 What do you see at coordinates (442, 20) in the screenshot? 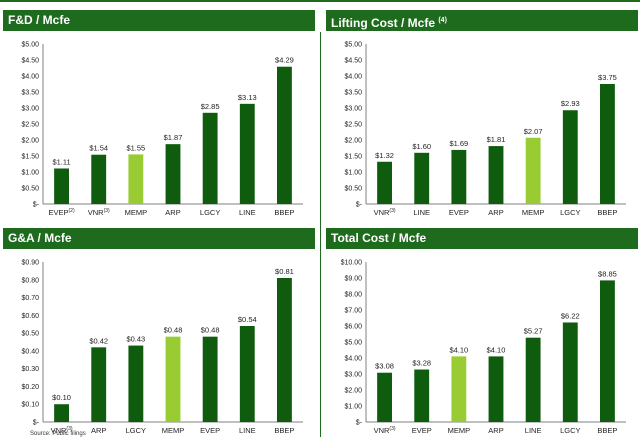
I see `chart-title-footnote: (4)` at bounding box center [442, 20].